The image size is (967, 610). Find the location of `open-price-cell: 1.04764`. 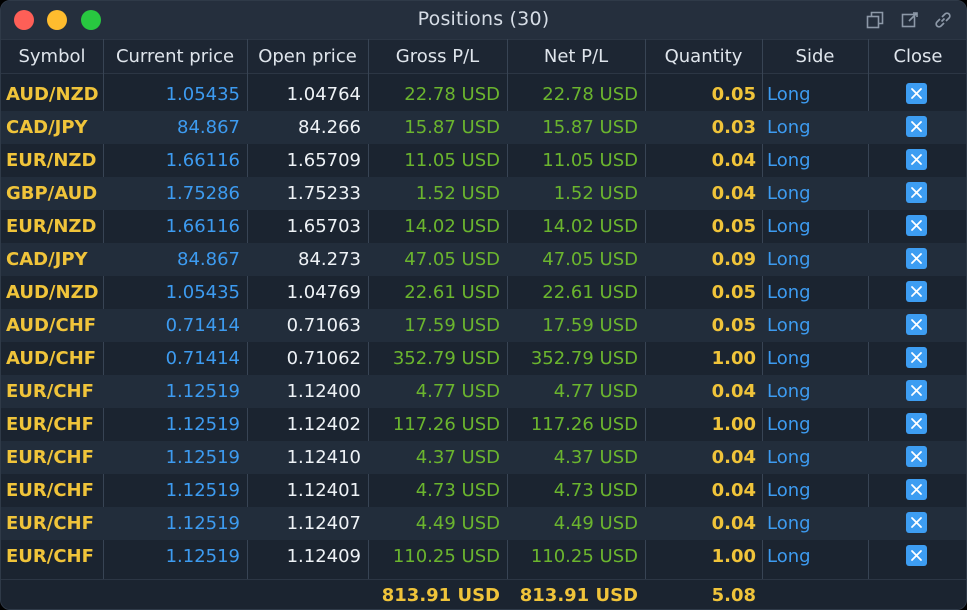

open-price-cell: 1.04764 is located at coordinates (323, 94).